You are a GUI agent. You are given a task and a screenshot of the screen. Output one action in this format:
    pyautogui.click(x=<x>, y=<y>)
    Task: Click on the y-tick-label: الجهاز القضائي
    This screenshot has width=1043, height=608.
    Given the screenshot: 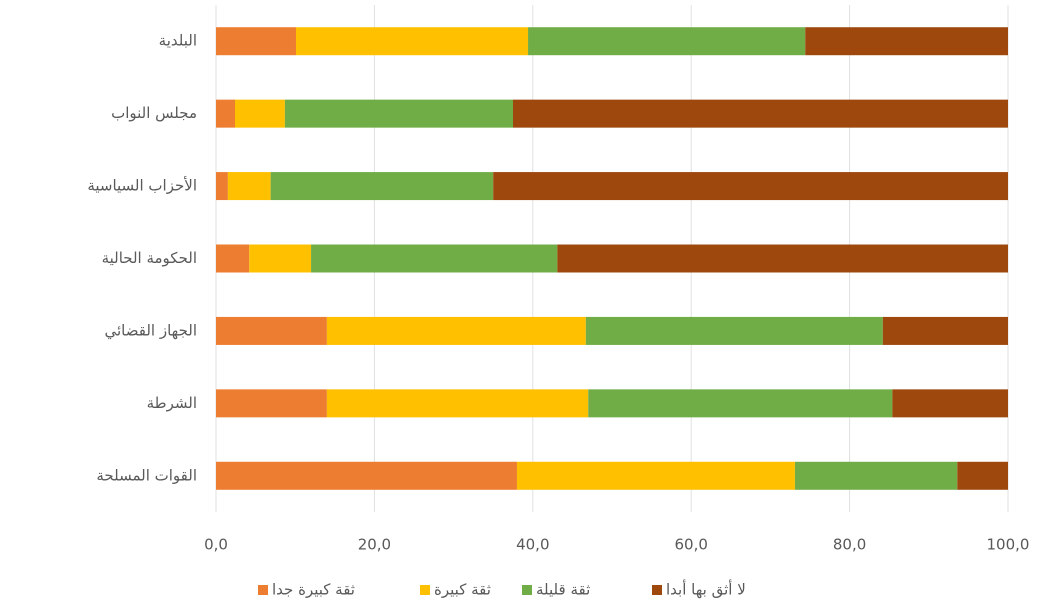 What is the action you would take?
    pyautogui.click(x=151, y=330)
    